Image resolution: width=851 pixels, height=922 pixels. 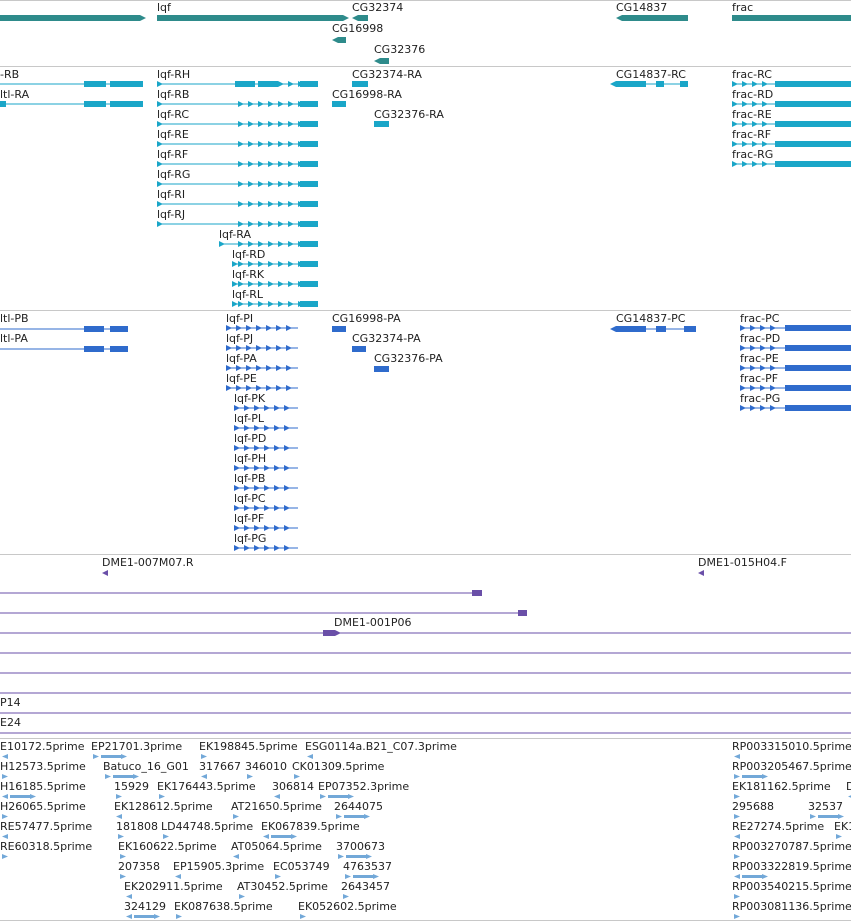 What do you see at coordinates (173, 134) in the screenshot?
I see `transcript-label: lqf-RE` at bounding box center [173, 134].